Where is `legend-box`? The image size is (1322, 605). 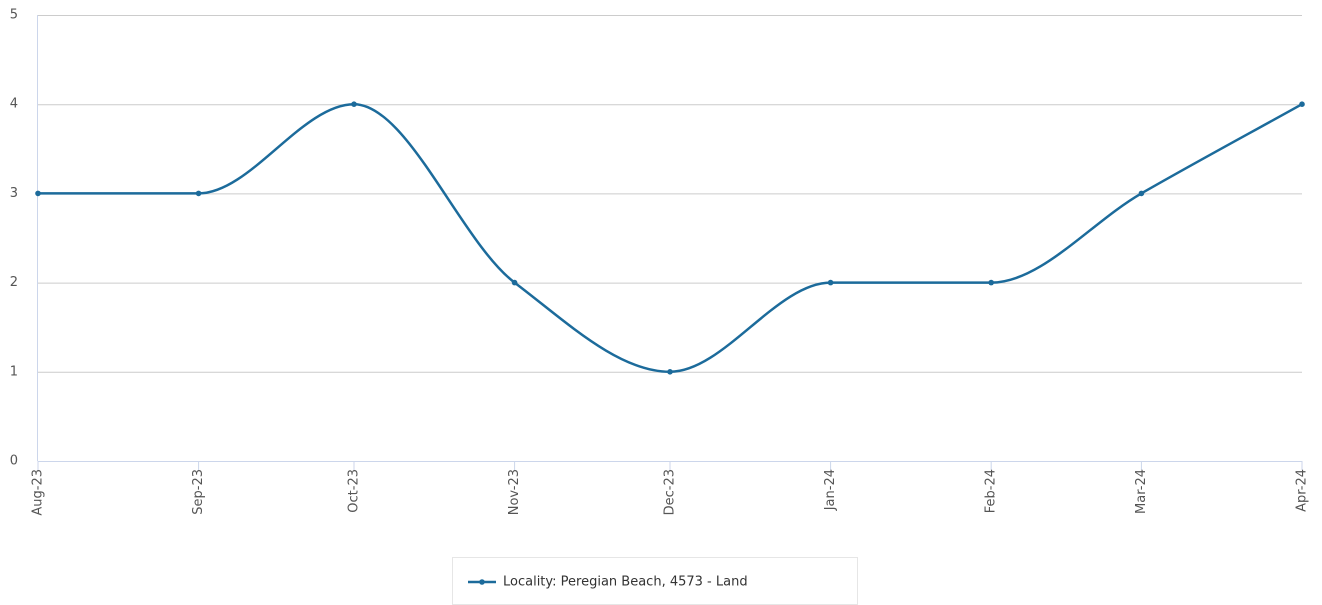
legend-box is located at coordinates (655, 581).